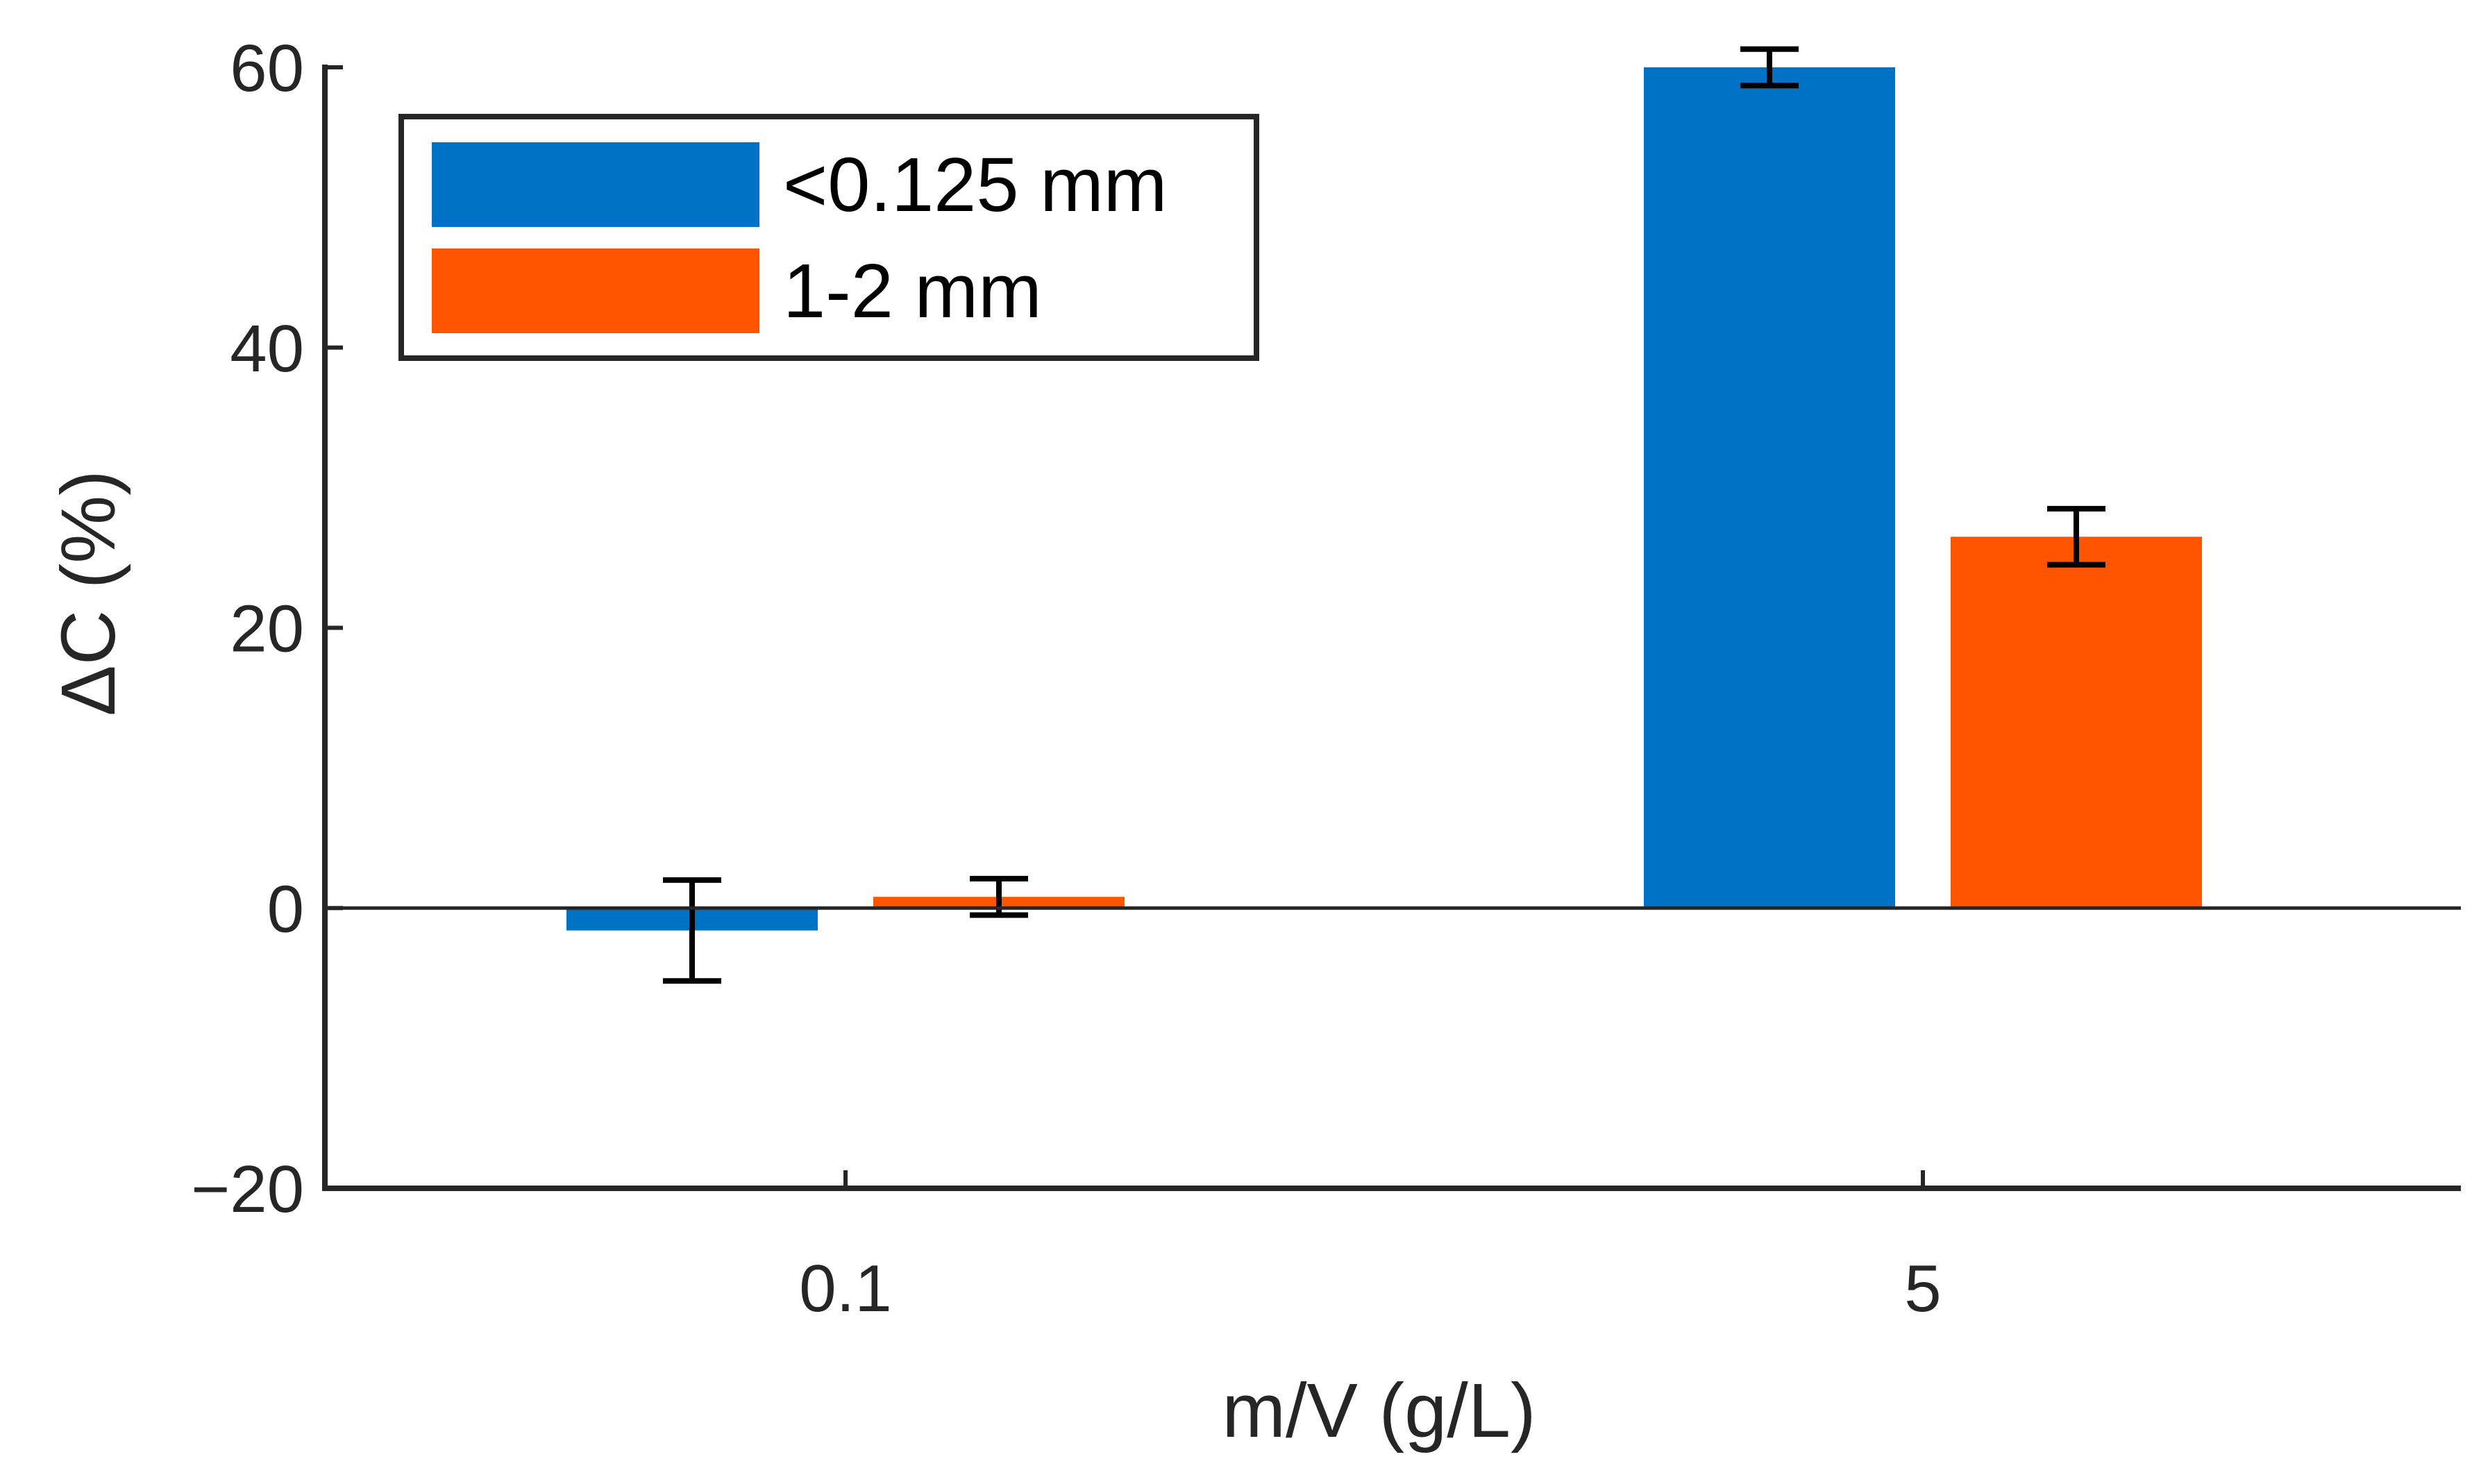 The height and width of the screenshot is (1484, 2481). What do you see at coordinates (595, 291) in the screenshot?
I see `legend-swatch-coarse` at bounding box center [595, 291].